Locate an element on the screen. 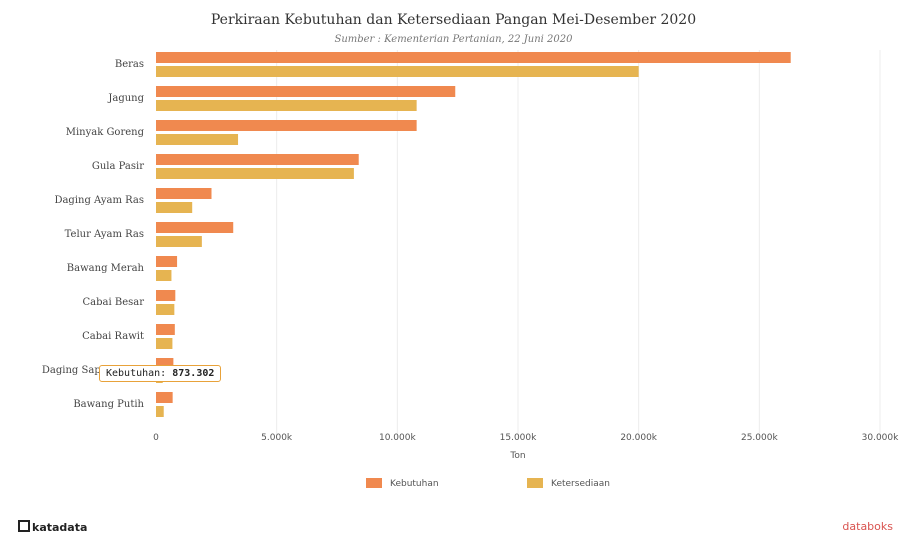 The height and width of the screenshot is (536, 907). category-label: Gula Pasir is located at coordinates (118, 166).